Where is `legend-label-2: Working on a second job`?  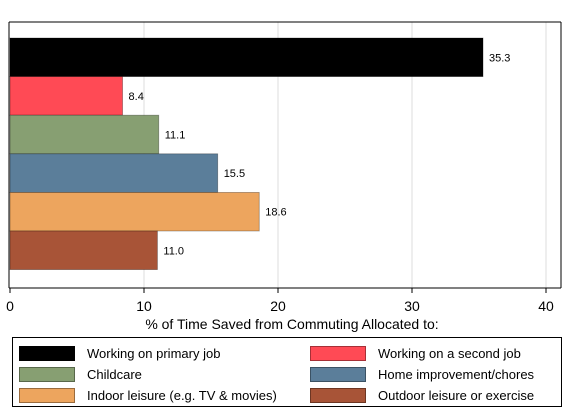
legend-label-2: Working on a second job is located at coordinates (449, 353).